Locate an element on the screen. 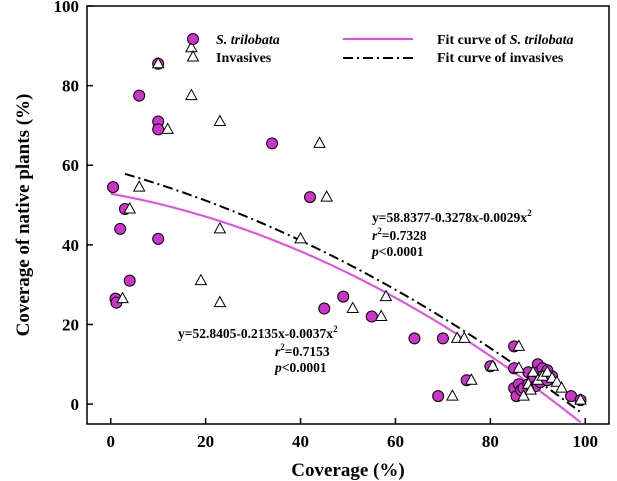 Image resolution: width=617 pixels, height=481 pixels. r2-invasives: r2=0.7328 is located at coordinates (399, 234).